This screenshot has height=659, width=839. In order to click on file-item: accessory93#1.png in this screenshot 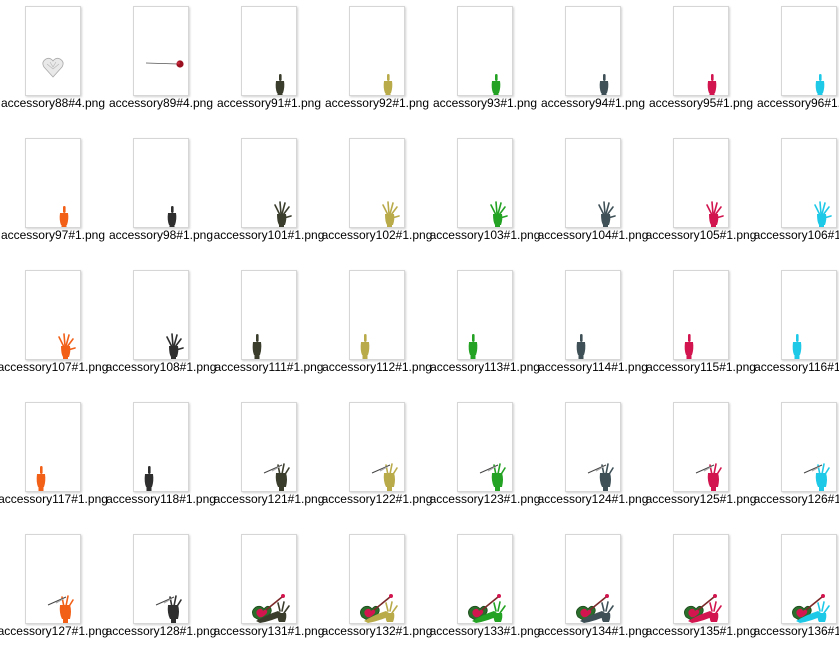, I will do `click(485, 65)`.